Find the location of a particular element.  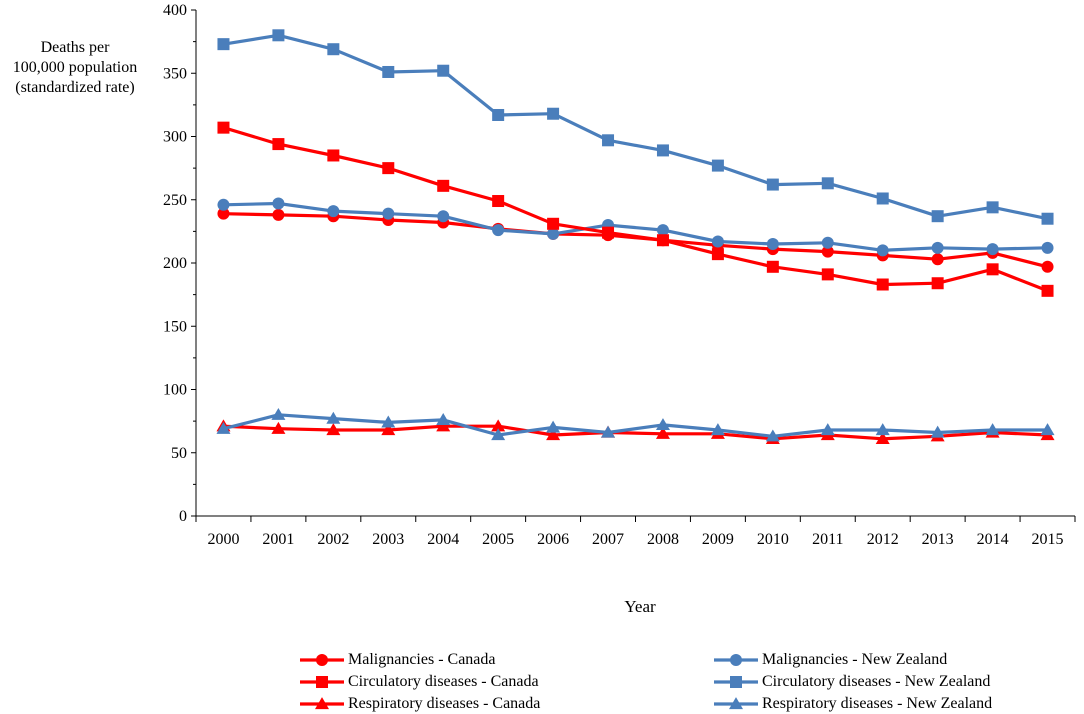

x-tick-label: 2006 is located at coordinates (553, 539).